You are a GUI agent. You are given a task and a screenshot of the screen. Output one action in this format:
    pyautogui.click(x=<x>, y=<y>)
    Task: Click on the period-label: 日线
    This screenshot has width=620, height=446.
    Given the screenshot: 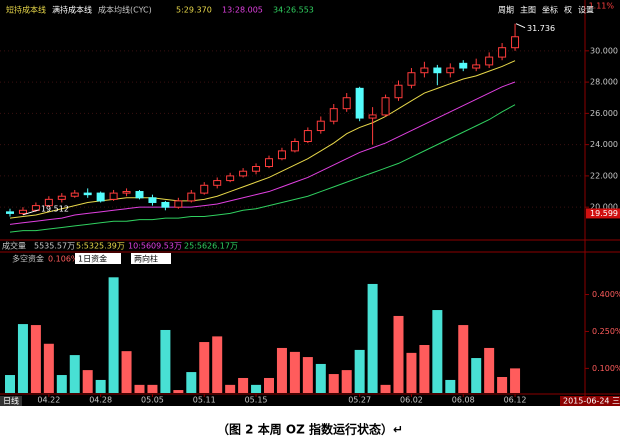 What is the action you would take?
    pyautogui.click(x=11, y=401)
    